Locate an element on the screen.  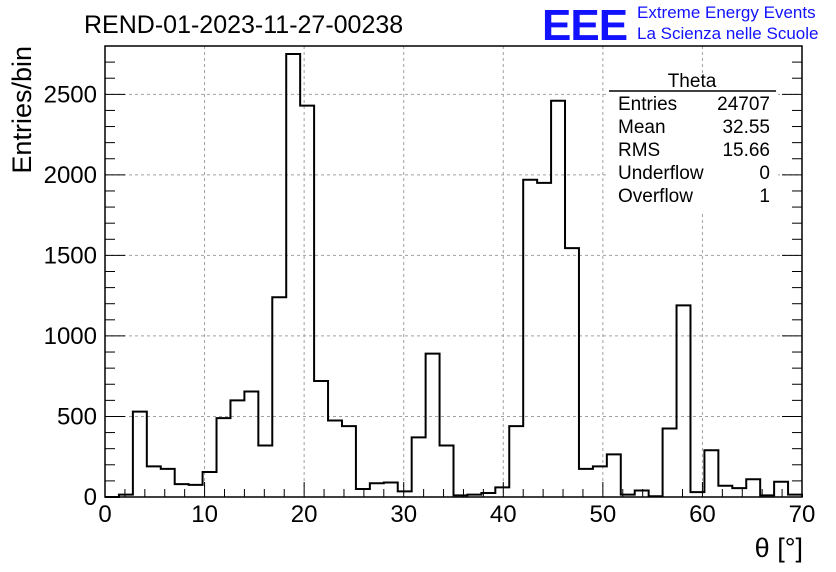
stats-value: 32.55 is located at coordinates (746, 127).